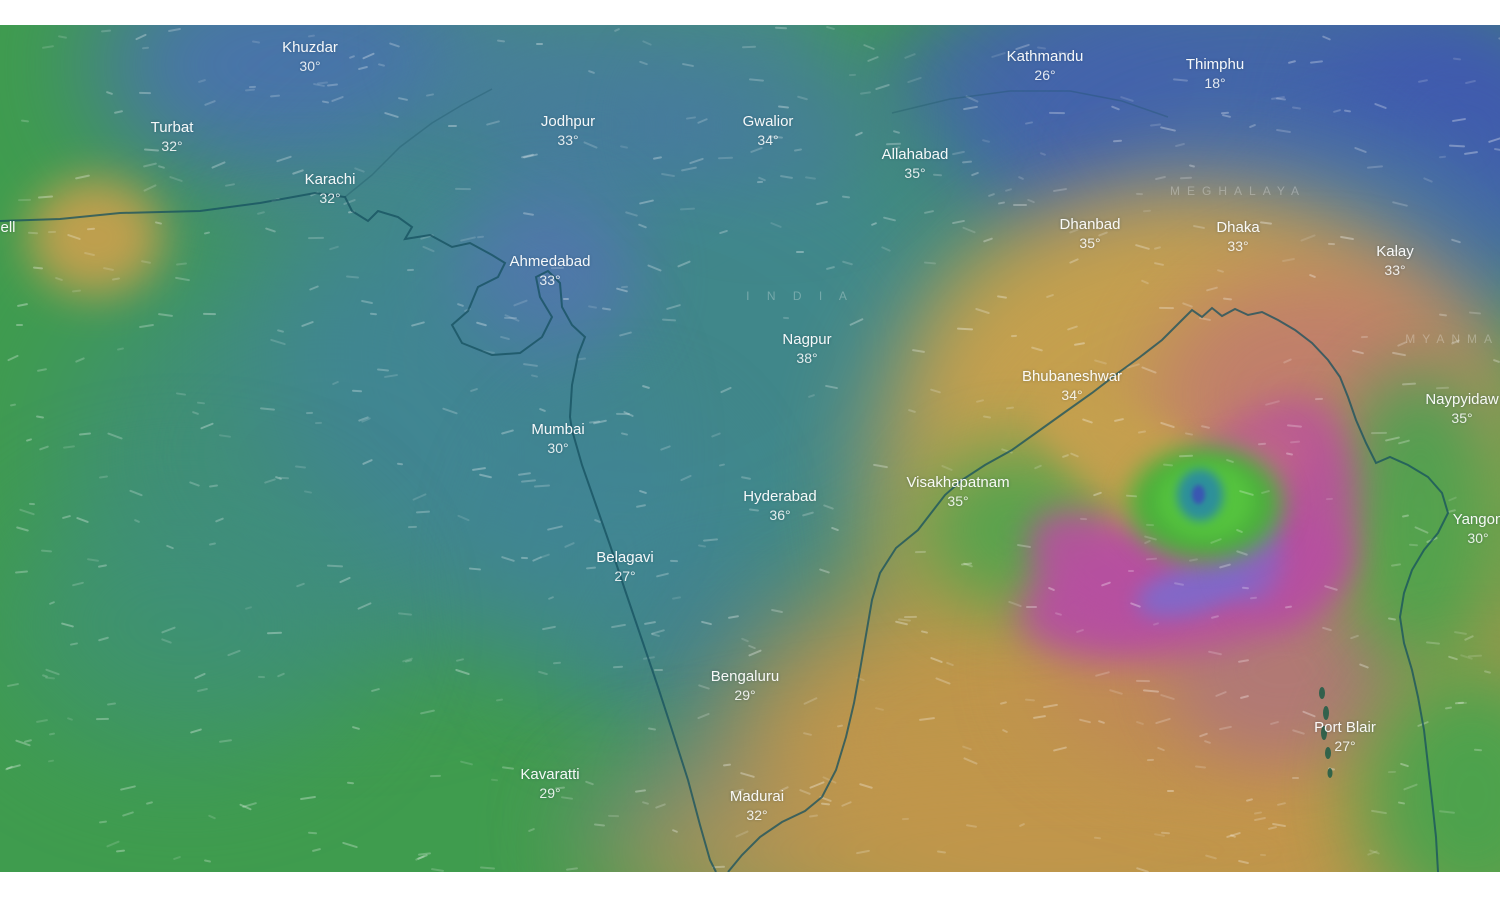 The height and width of the screenshot is (901, 1500). What do you see at coordinates (550, 261) in the screenshot?
I see `city-name: Ahmedabad` at bounding box center [550, 261].